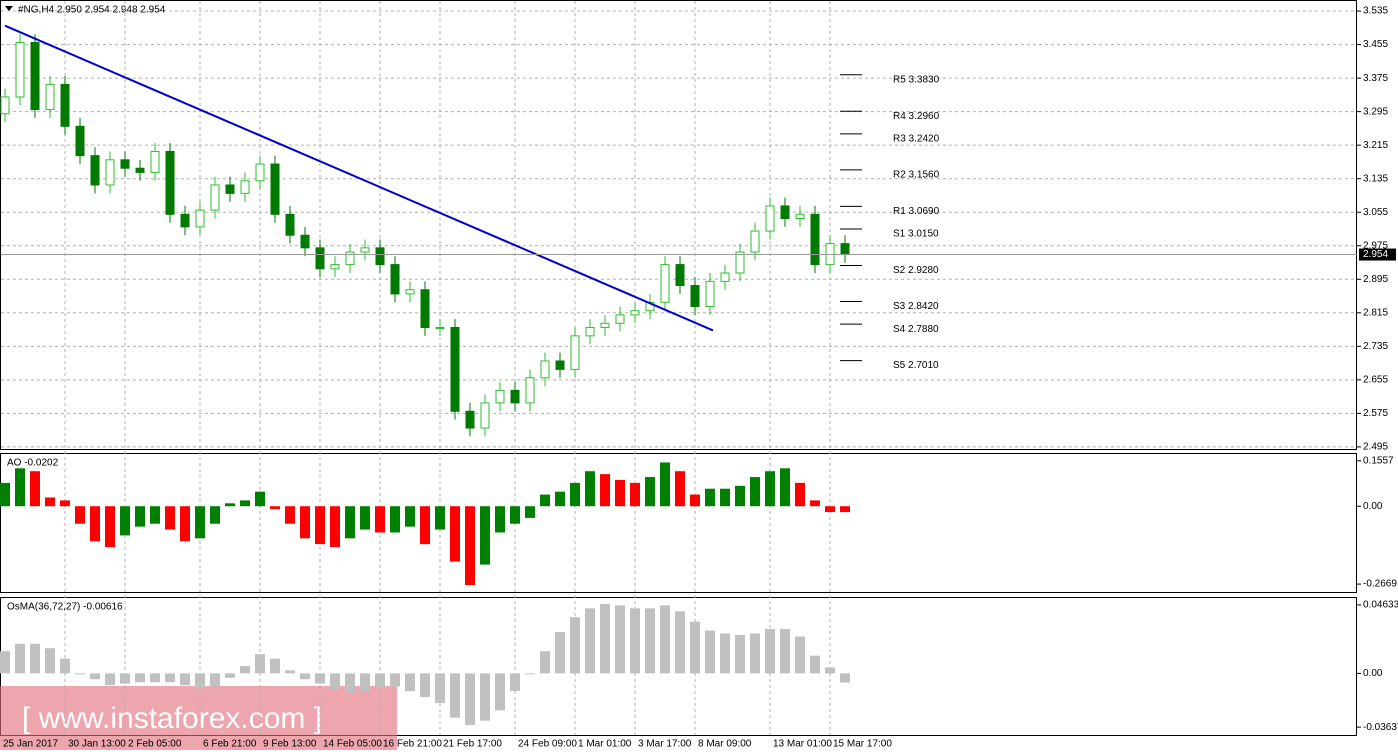 Image resolution: width=1398 pixels, height=755 pixels. I want to click on x-tick-label: 15 Mar 17:00, so click(862, 744).